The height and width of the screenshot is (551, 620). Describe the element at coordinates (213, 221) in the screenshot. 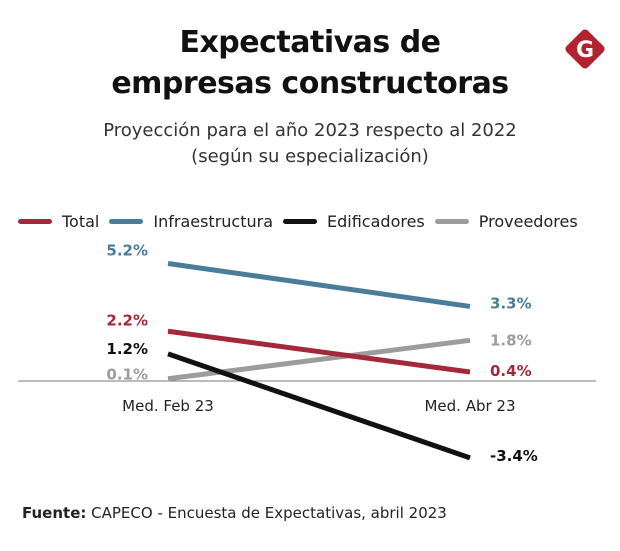

I see `legend-label-infraestructura: Infraestructura` at that location.